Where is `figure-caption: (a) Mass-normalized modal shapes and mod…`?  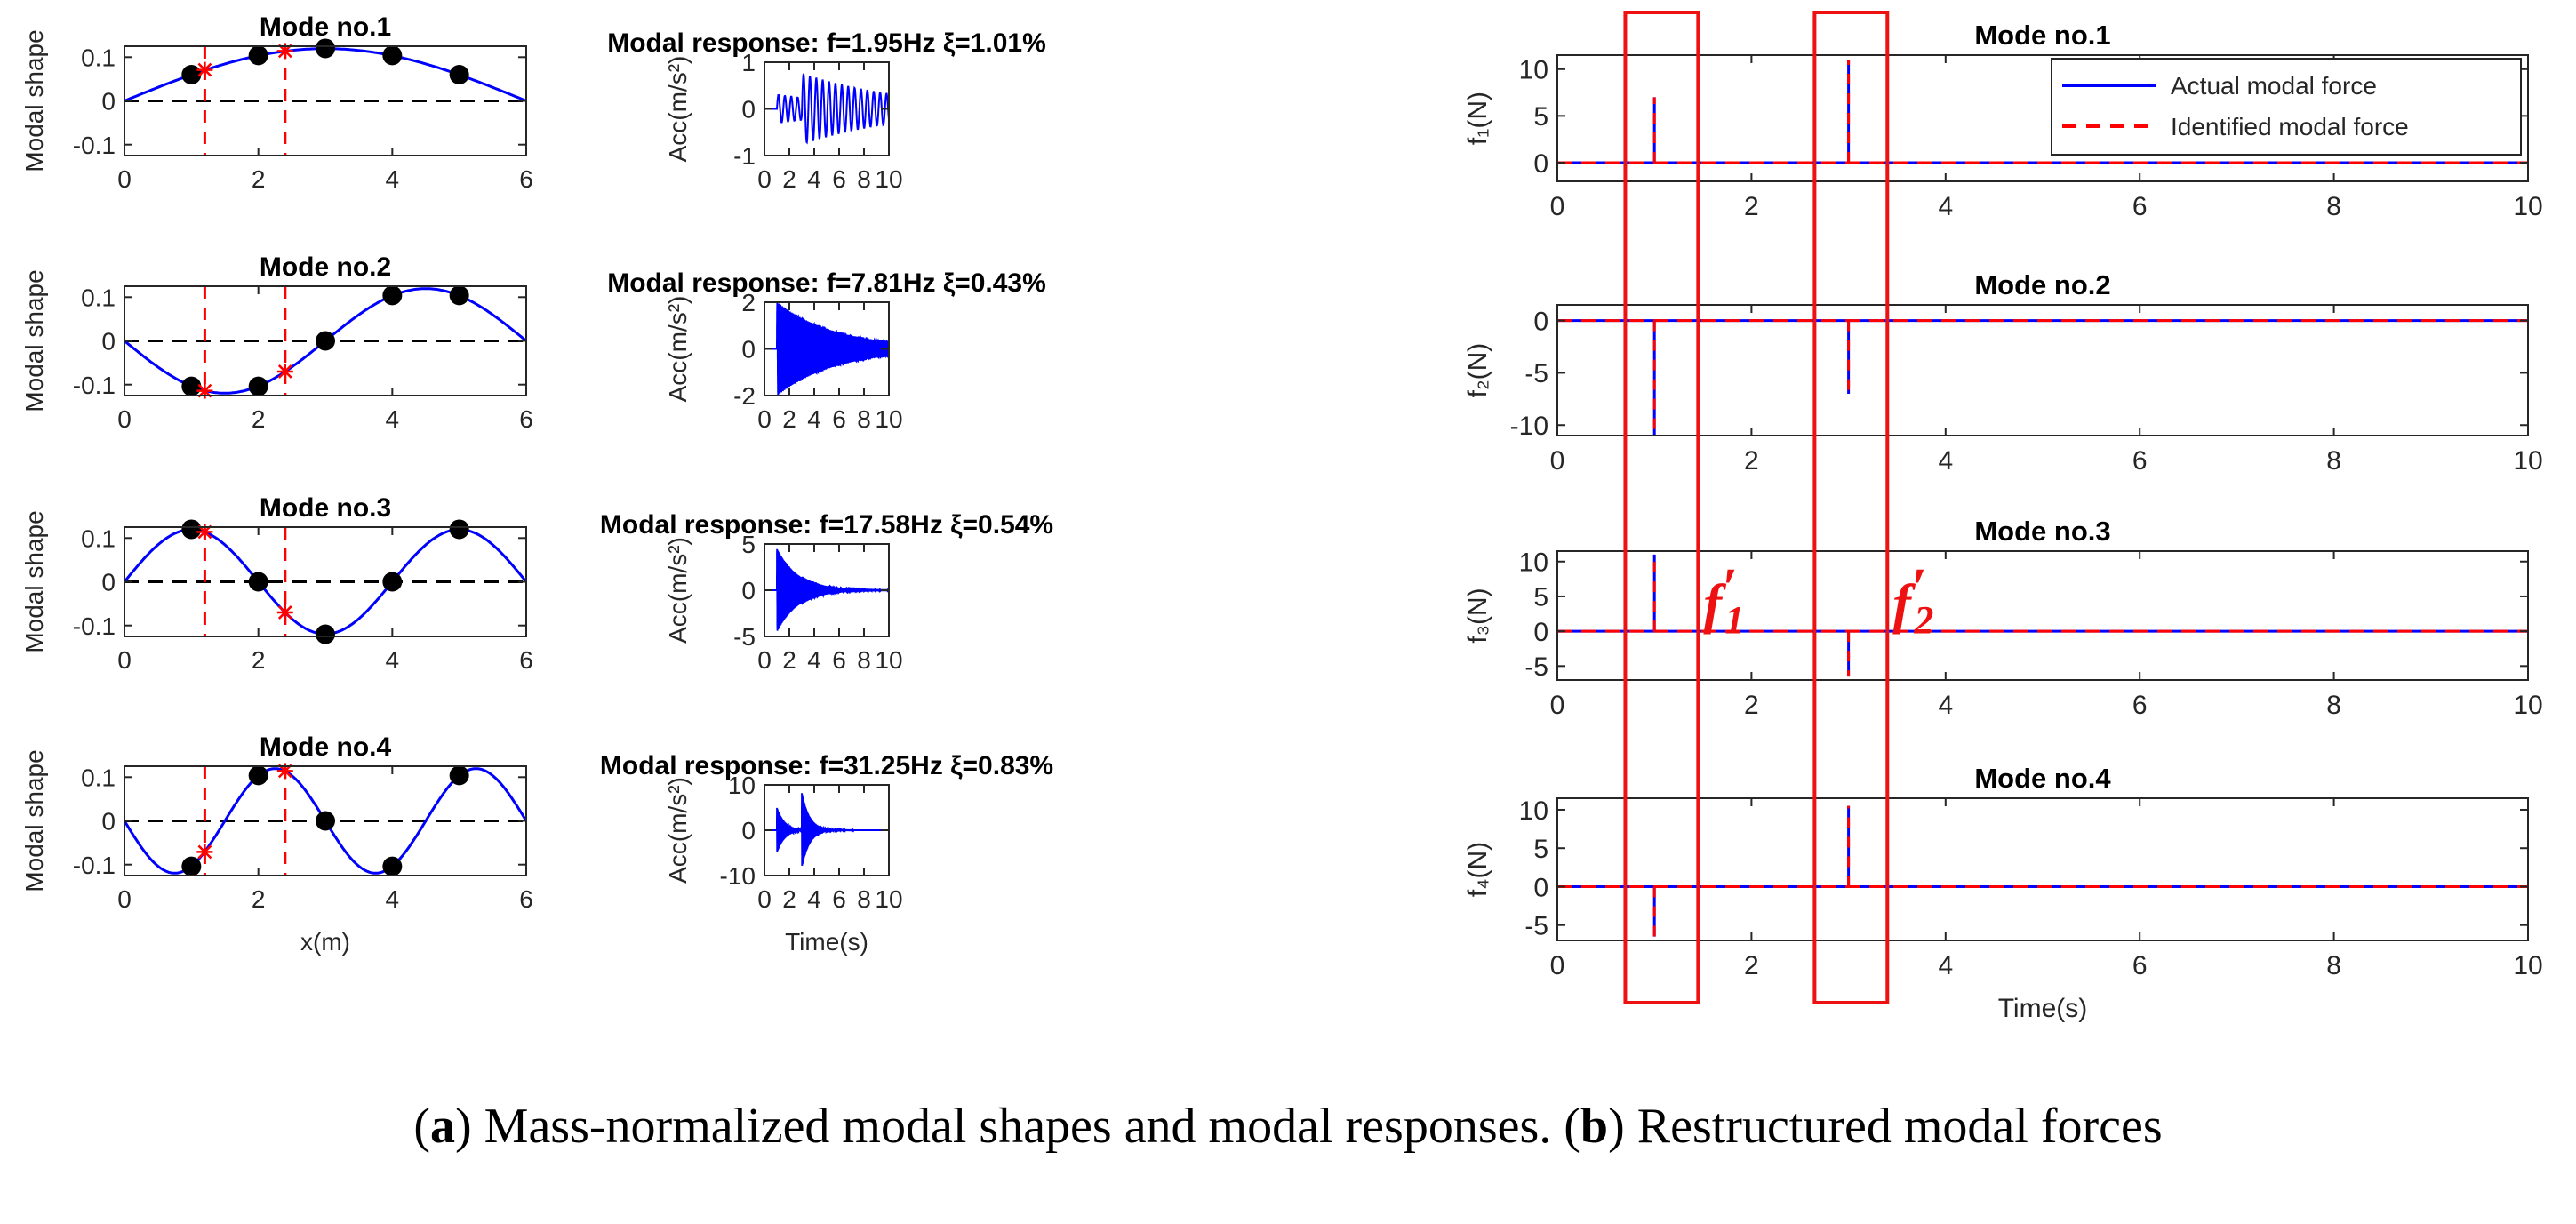
figure-caption: (a) Mass-normalized modal shapes and mod… is located at coordinates (1288, 1126).